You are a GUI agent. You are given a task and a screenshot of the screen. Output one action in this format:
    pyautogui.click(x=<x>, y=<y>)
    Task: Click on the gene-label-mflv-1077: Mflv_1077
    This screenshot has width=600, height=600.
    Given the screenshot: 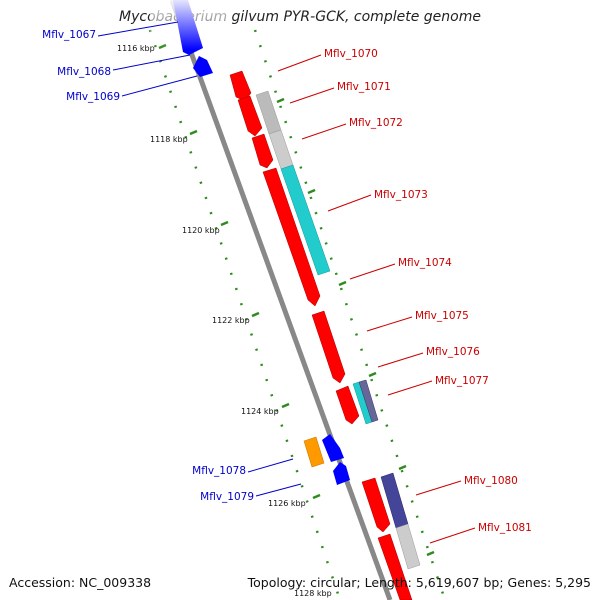 What is the action you would take?
    pyautogui.click(x=462, y=381)
    